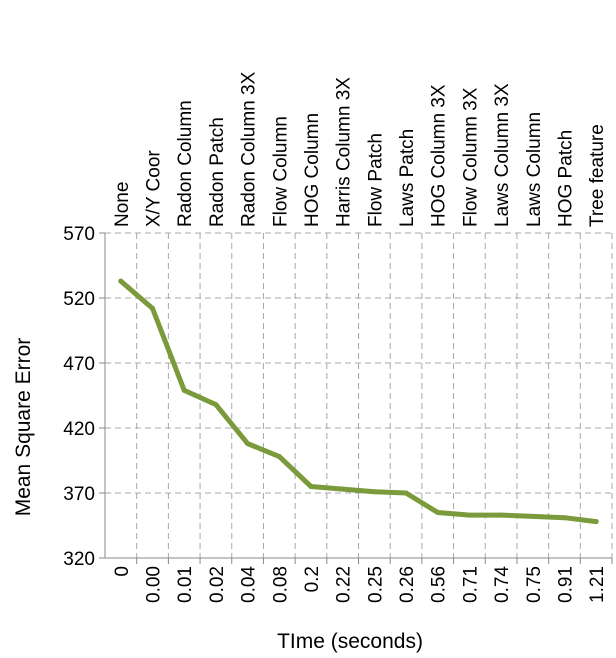 Image resolution: width=616 pixels, height=658 pixels. What do you see at coordinates (344, 584) in the screenshot?
I see `x-tick-label: 0.22` at bounding box center [344, 584].